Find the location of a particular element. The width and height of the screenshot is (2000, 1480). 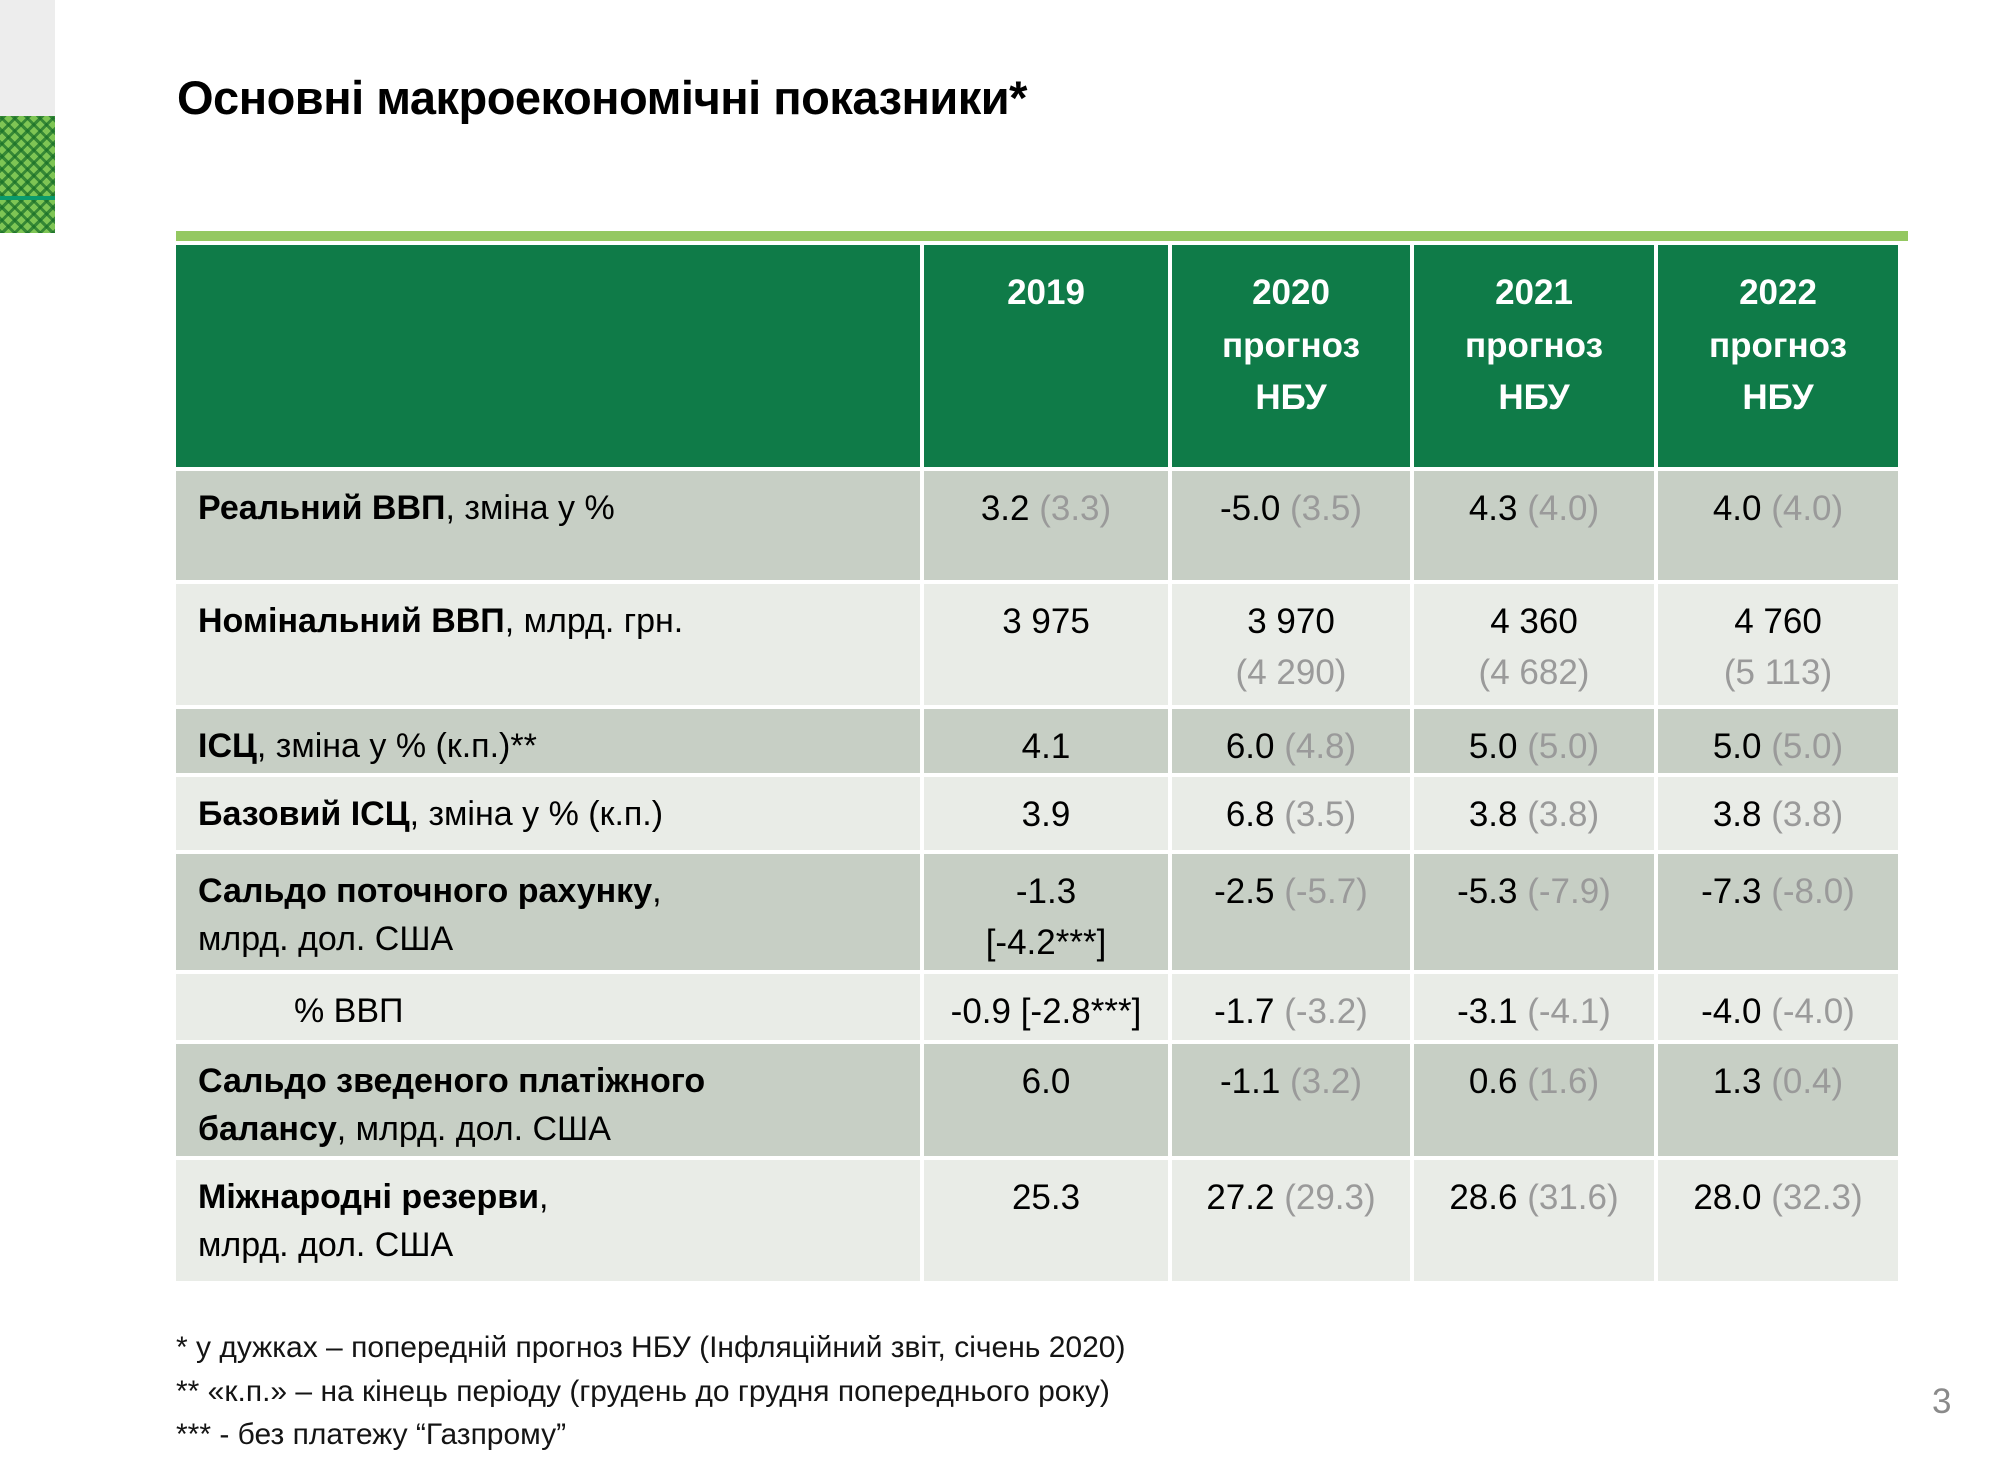

year-header-2022: 2022 прогноз НБУ is located at coordinates (1778, 356).